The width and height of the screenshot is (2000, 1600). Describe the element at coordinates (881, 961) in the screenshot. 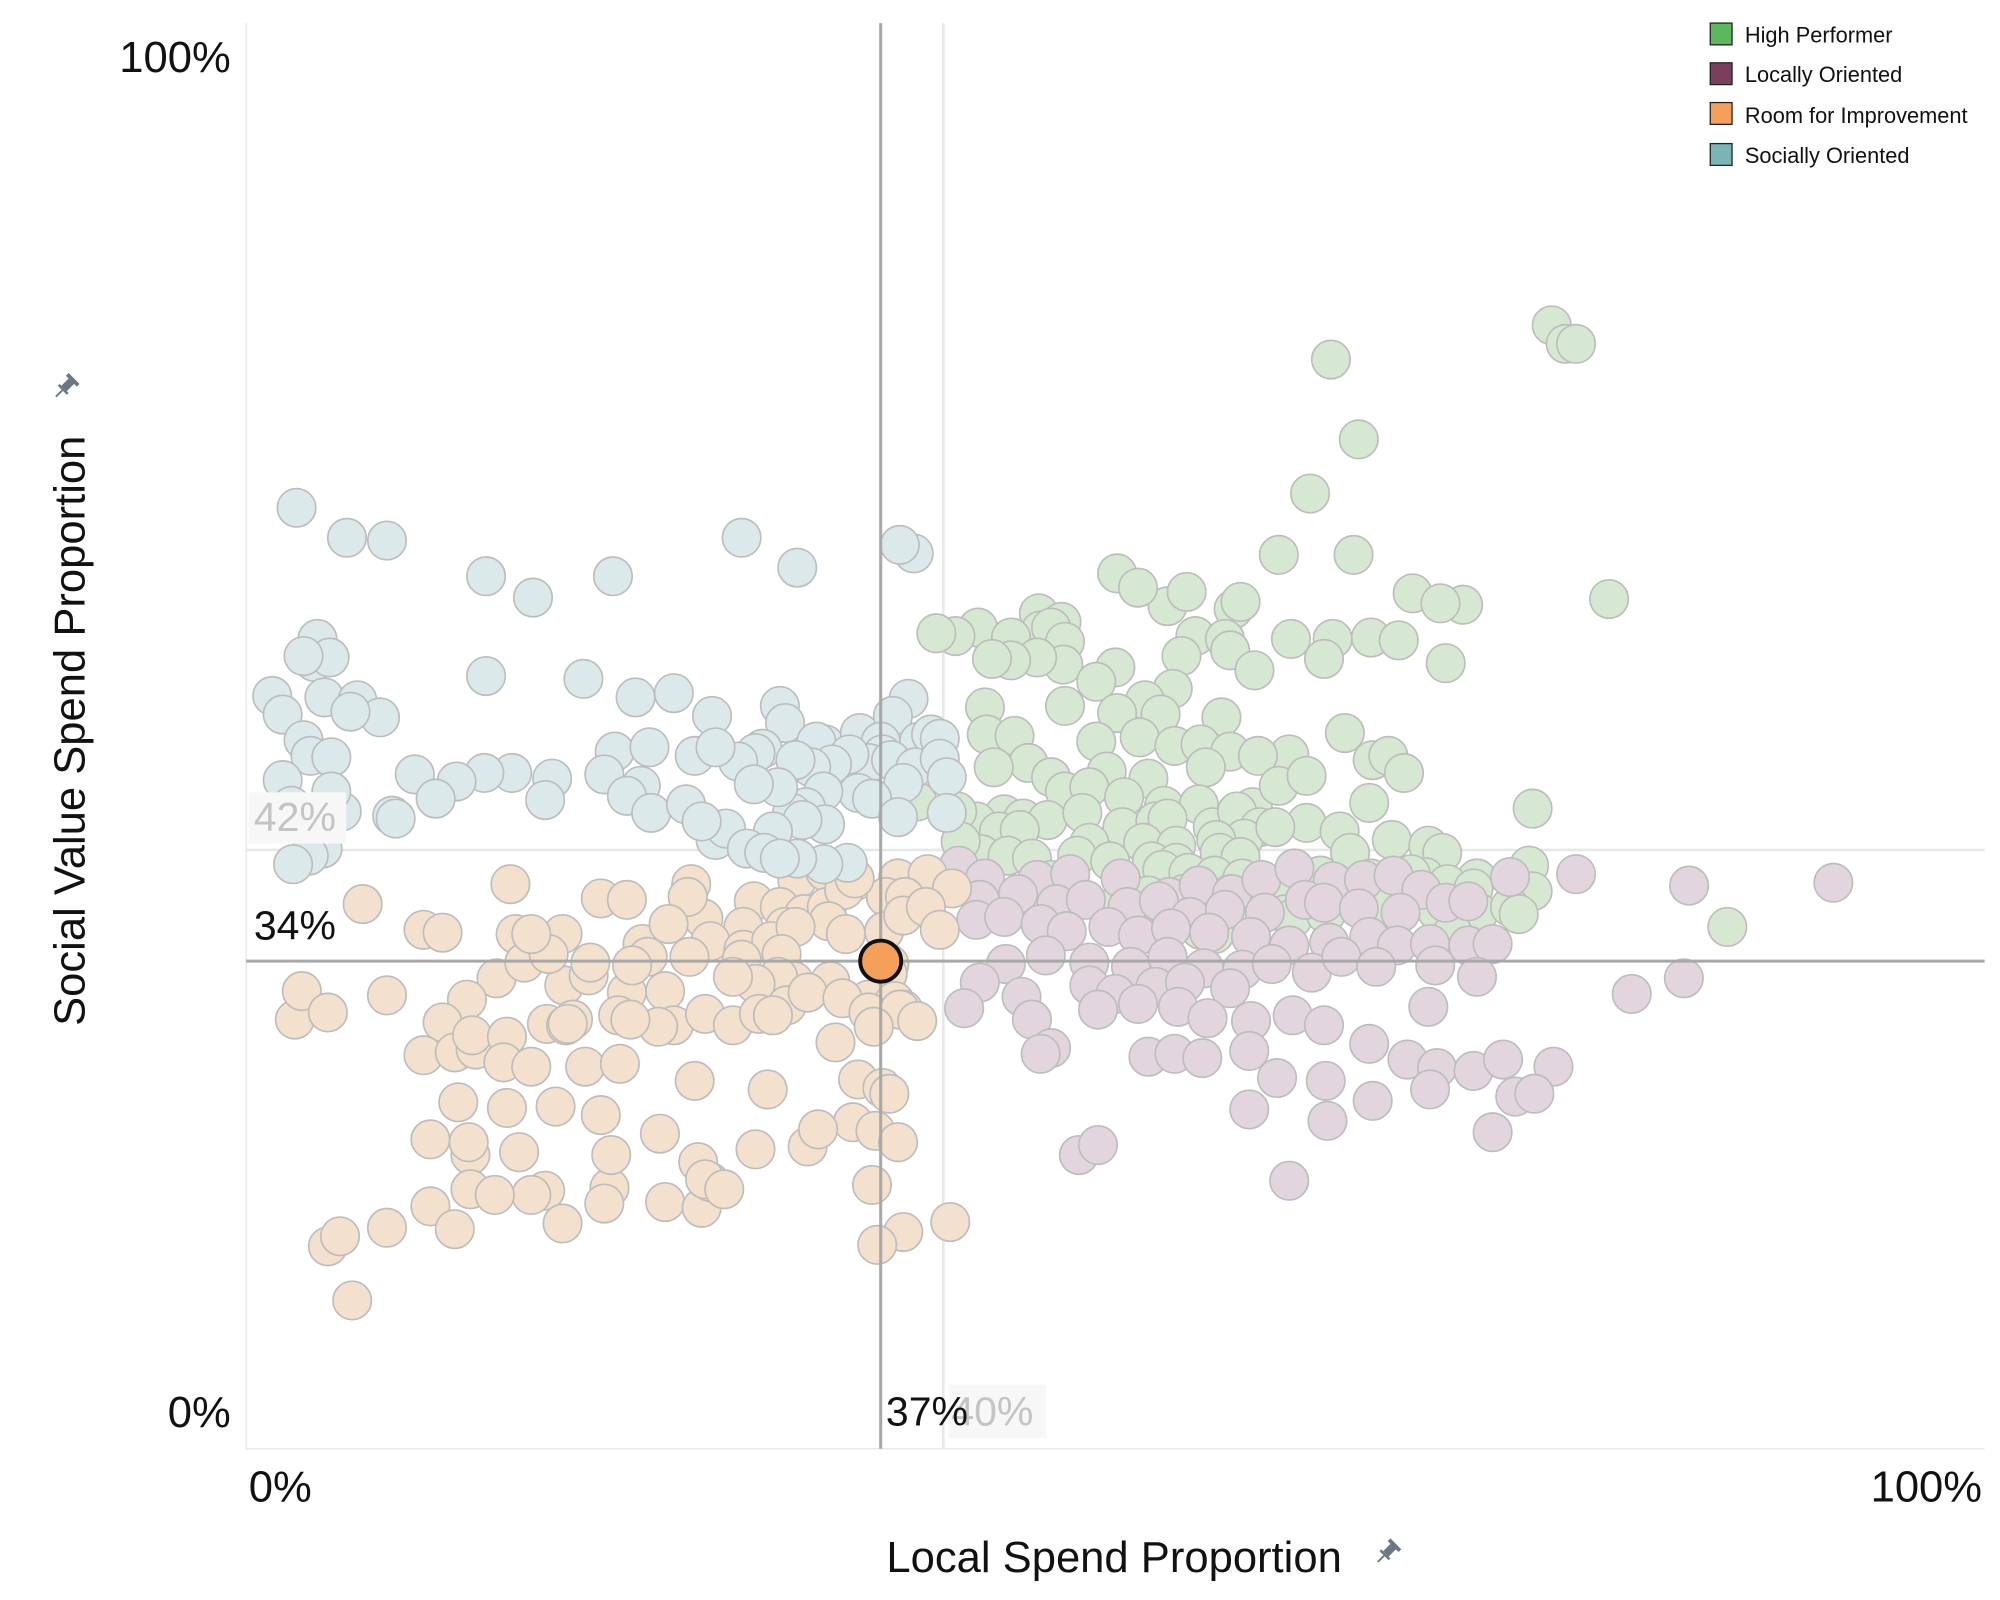

I see `highlighted-data-point` at that location.